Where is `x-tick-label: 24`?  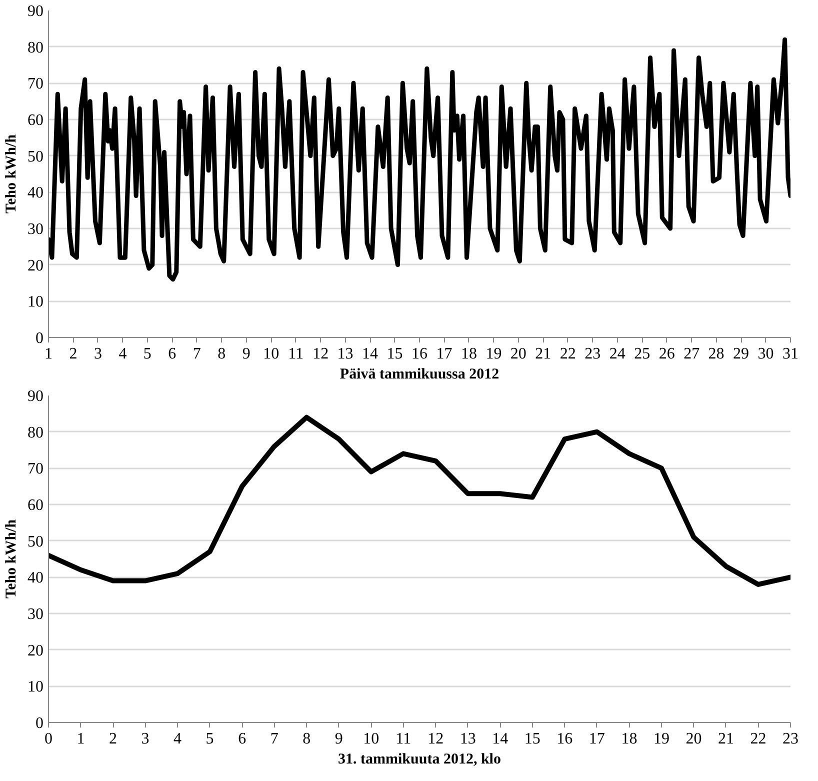 x-tick-label: 24 is located at coordinates (617, 354).